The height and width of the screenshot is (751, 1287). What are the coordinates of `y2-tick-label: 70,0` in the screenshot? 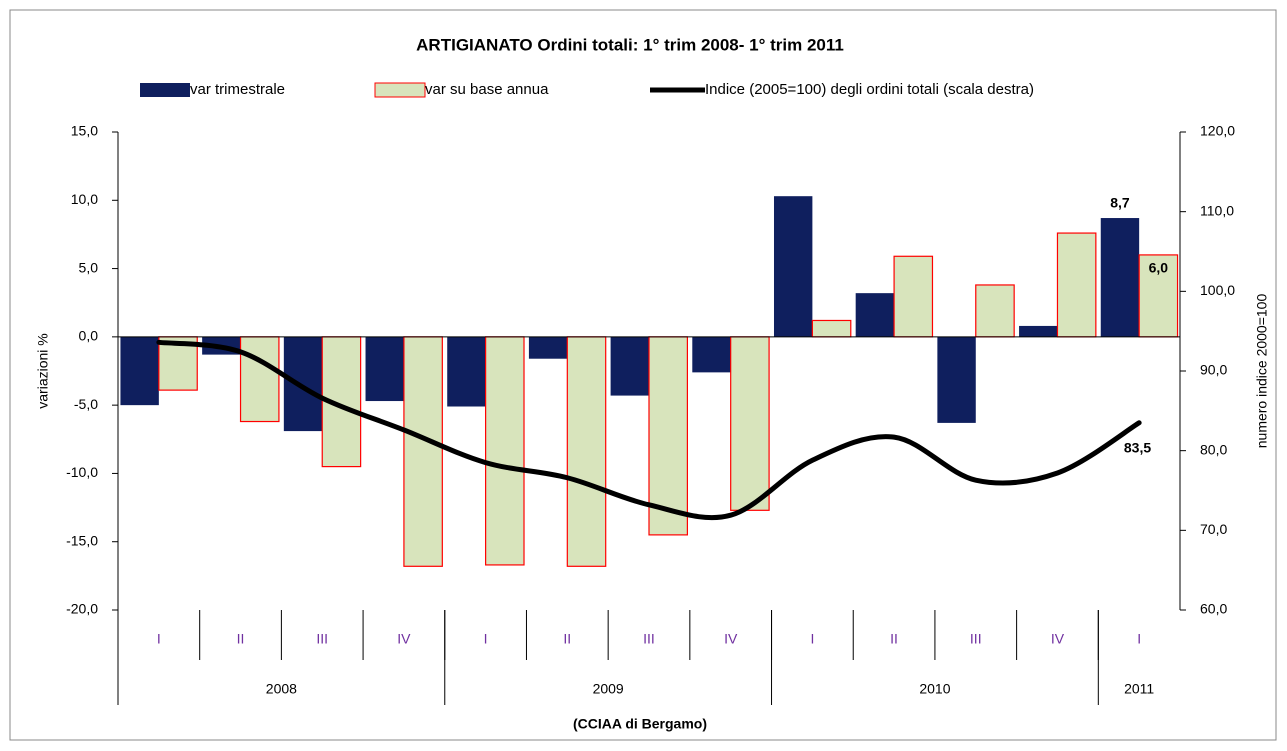 It's located at (1213, 529).